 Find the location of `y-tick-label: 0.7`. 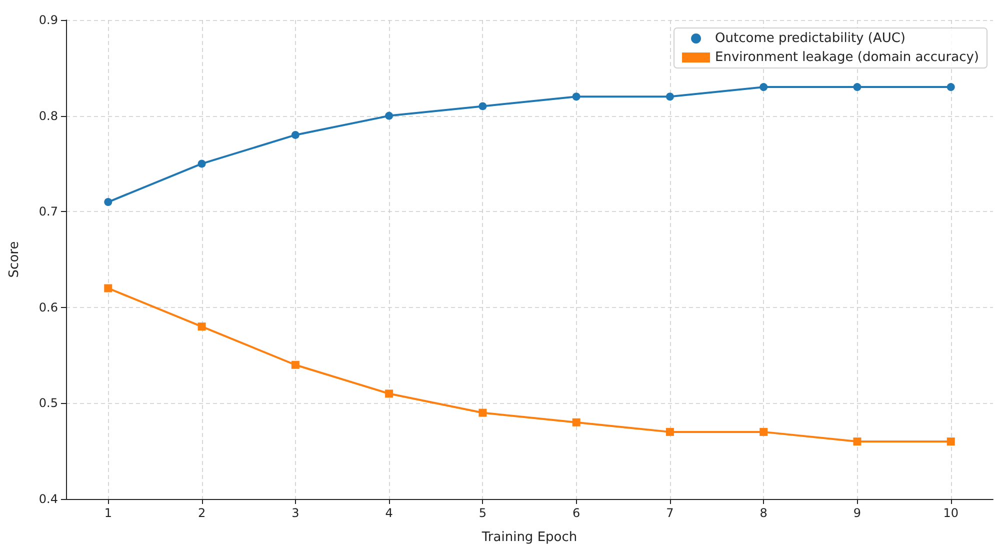

y-tick-label: 0.7 is located at coordinates (48, 211).